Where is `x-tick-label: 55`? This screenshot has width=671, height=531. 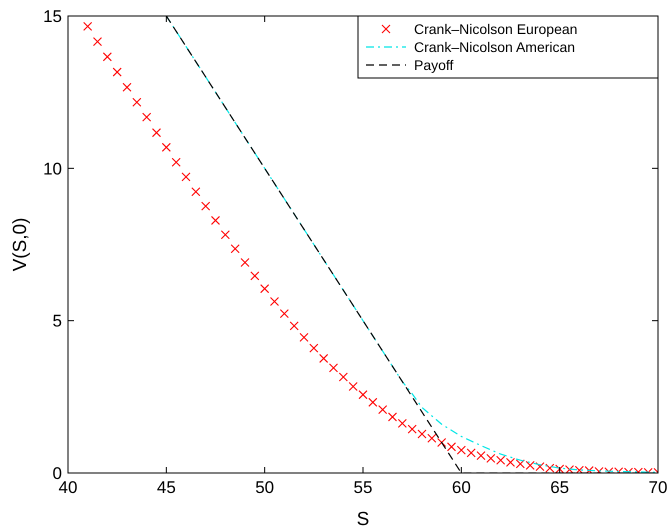
x-tick-label: 55 is located at coordinates (363, 487).